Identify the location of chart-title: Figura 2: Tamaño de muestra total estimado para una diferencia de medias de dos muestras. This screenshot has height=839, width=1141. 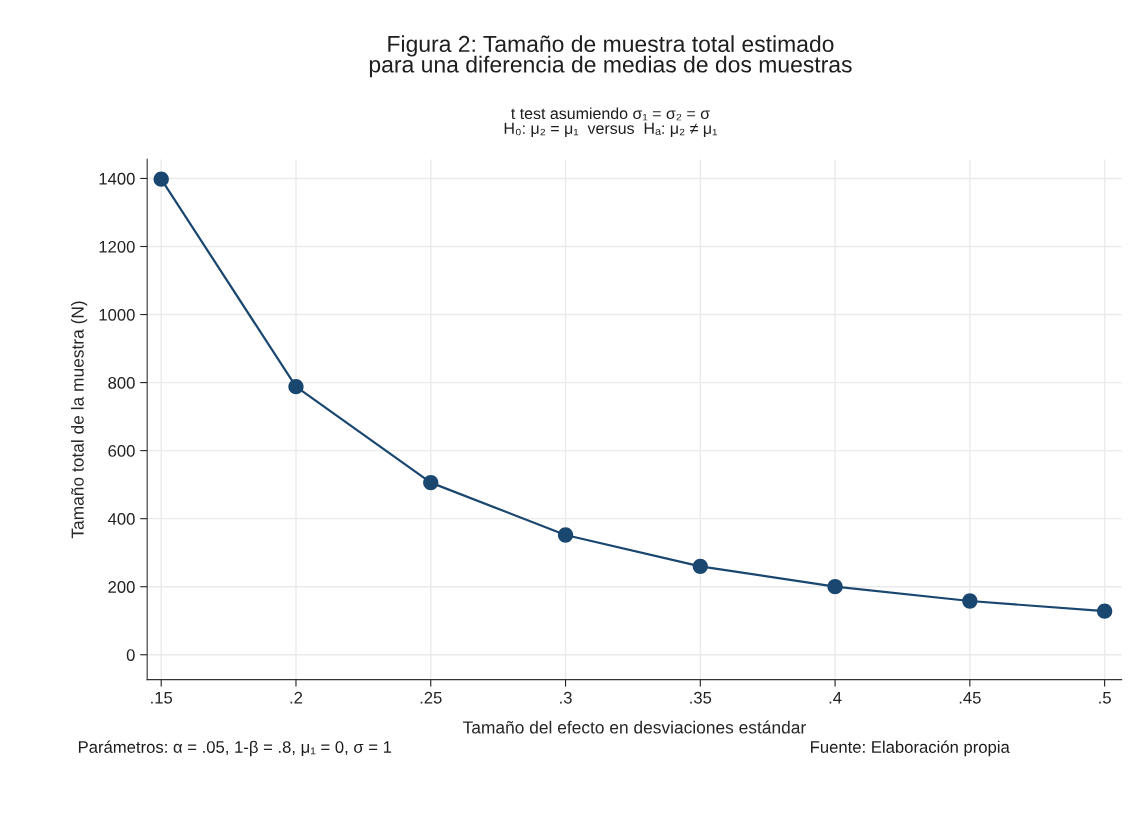
(610, 56).